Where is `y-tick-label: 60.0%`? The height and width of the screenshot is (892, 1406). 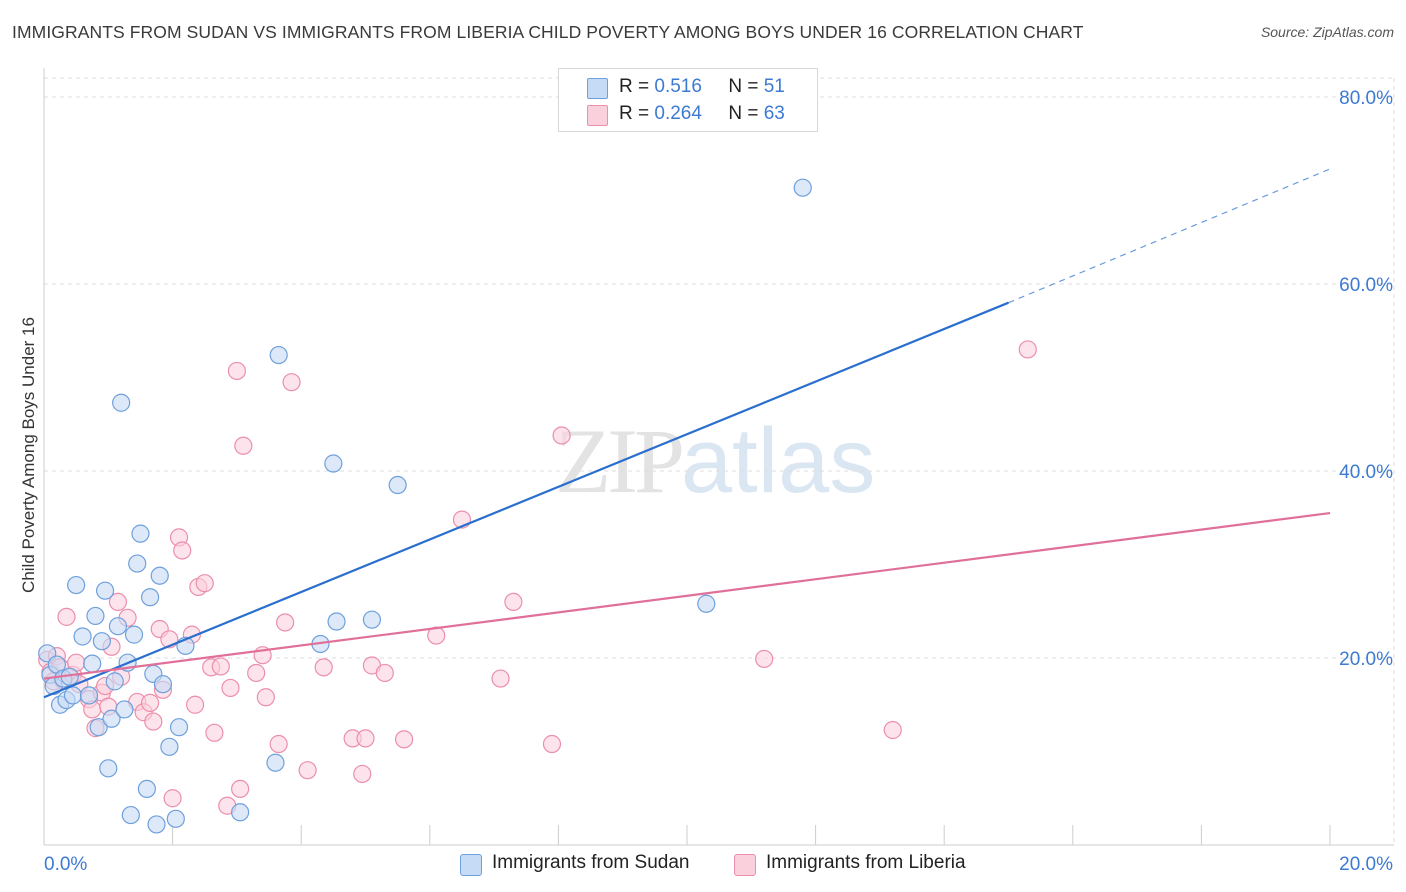
y-tick-label: 60.0% is located at coordinates (1366, 285).